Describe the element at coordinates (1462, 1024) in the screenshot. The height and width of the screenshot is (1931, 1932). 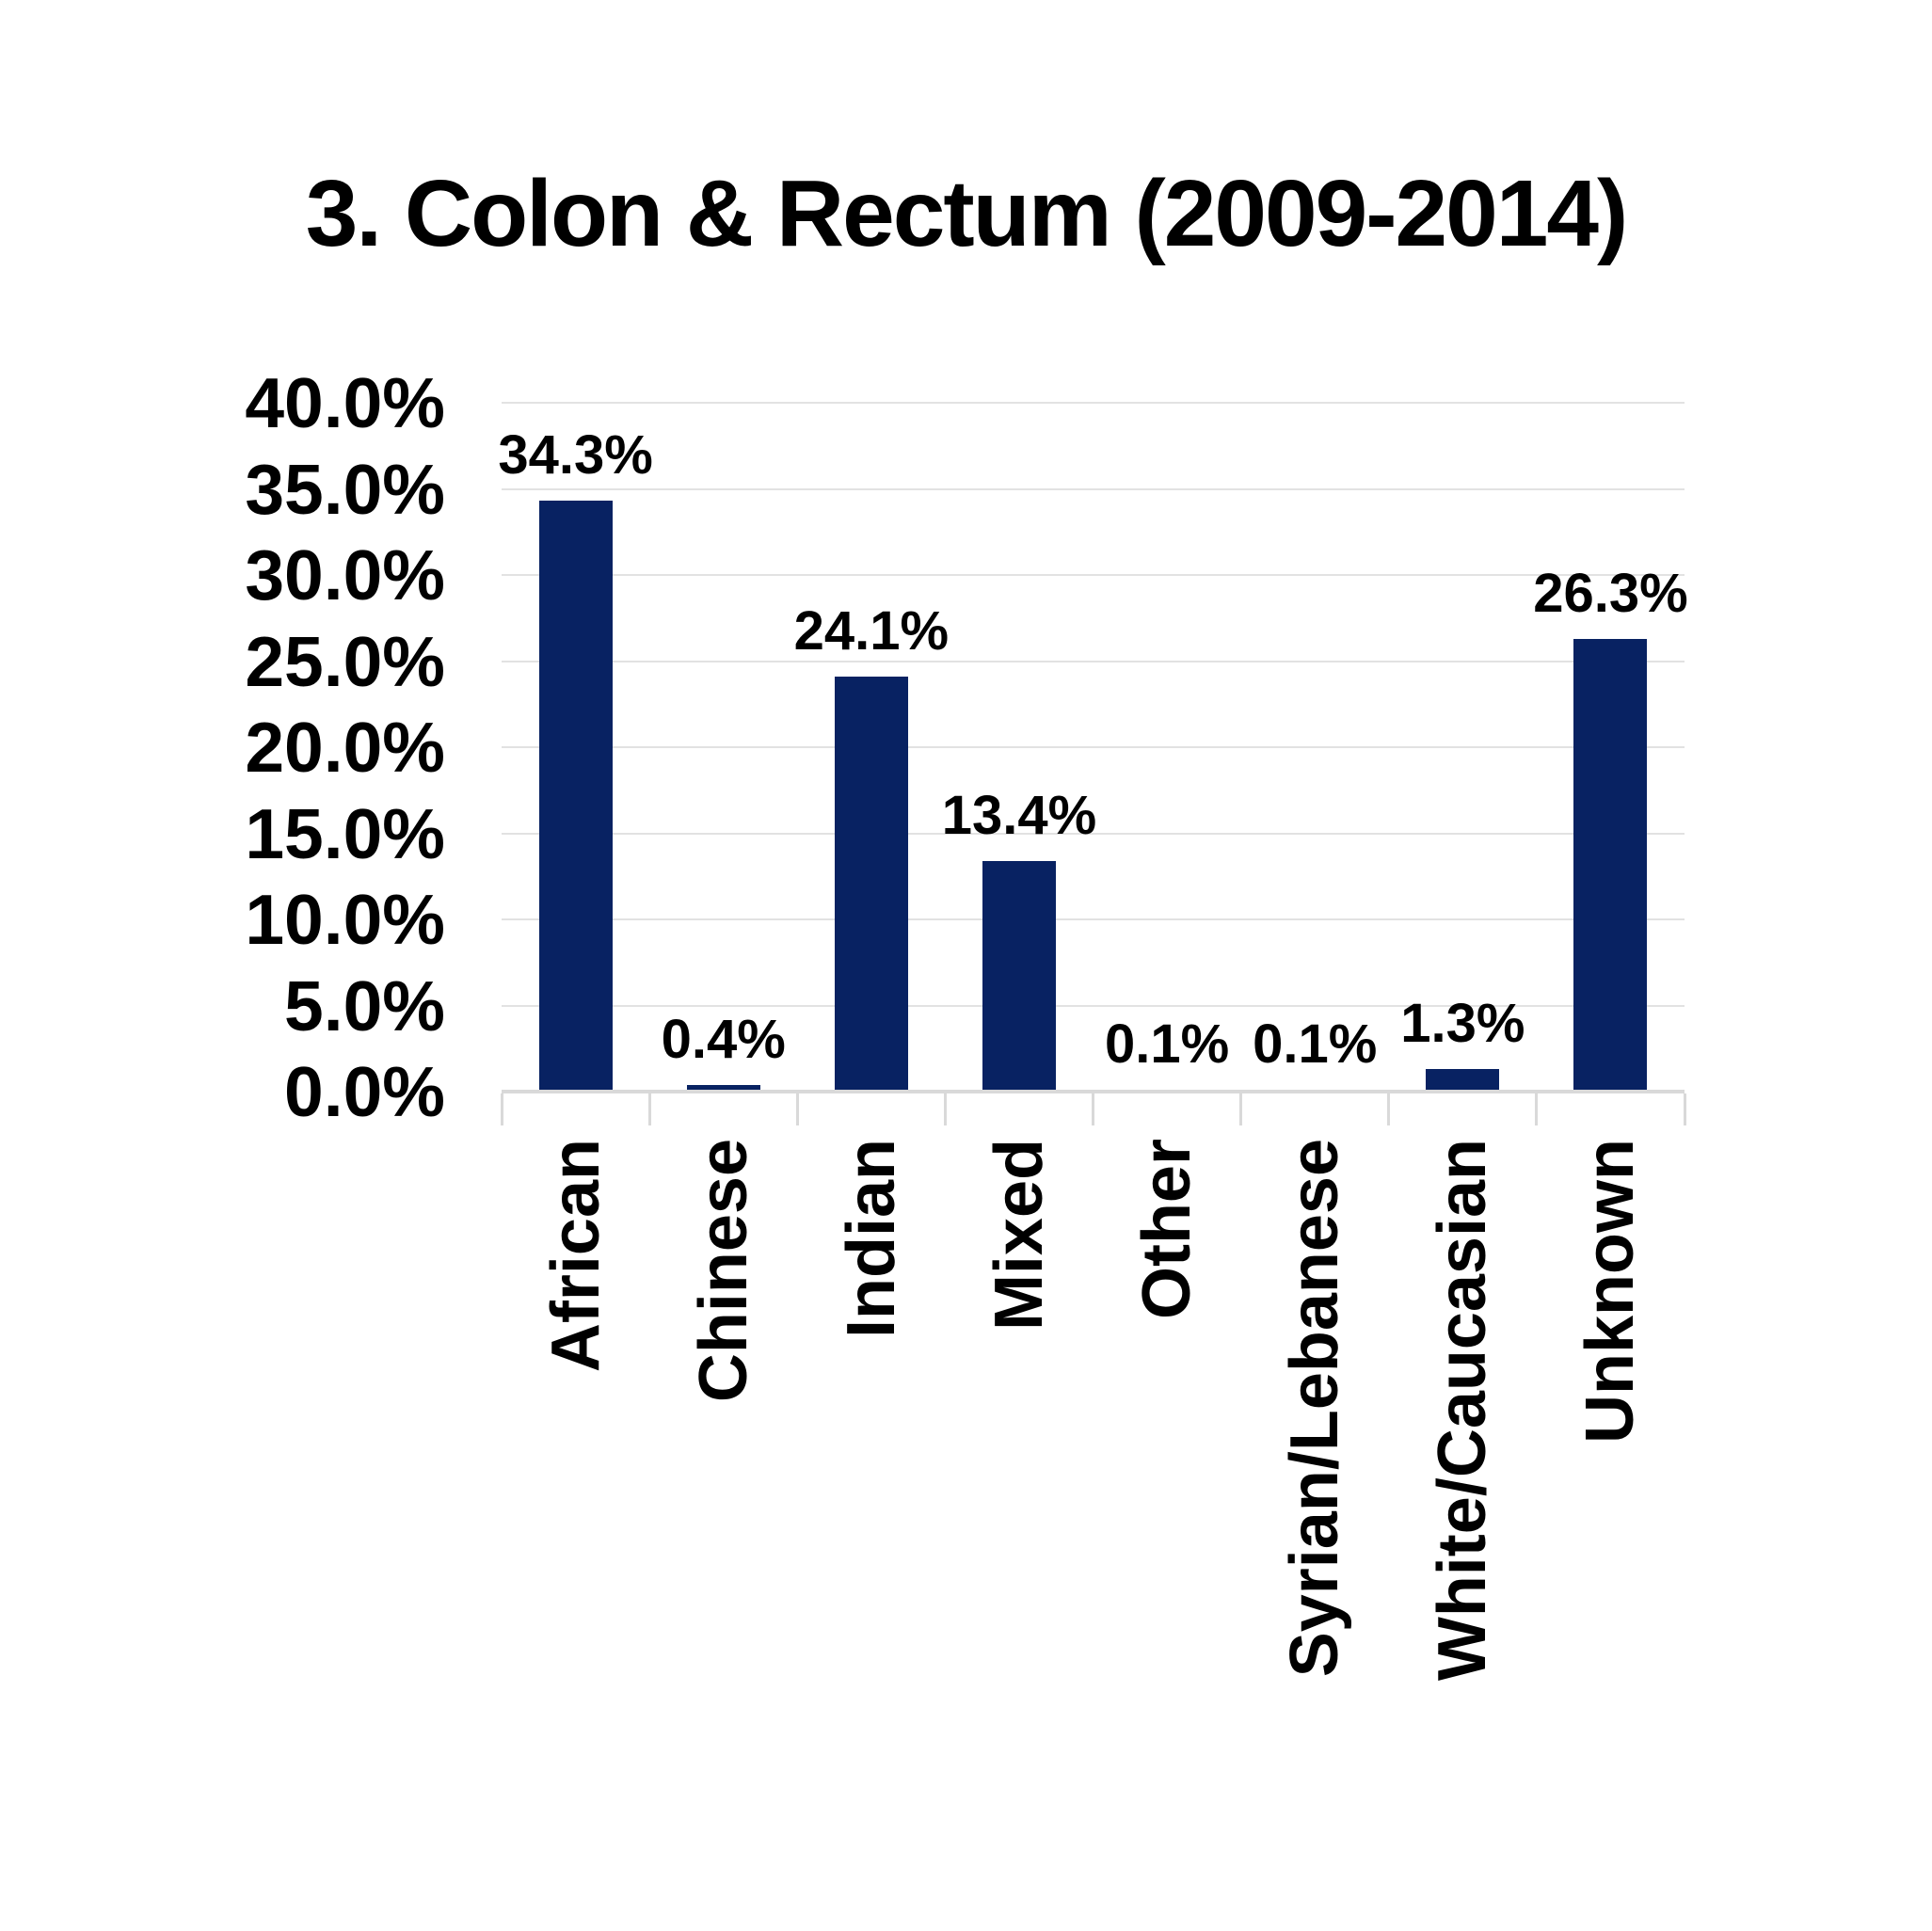
I see `data-label: 1.3%` at that location.